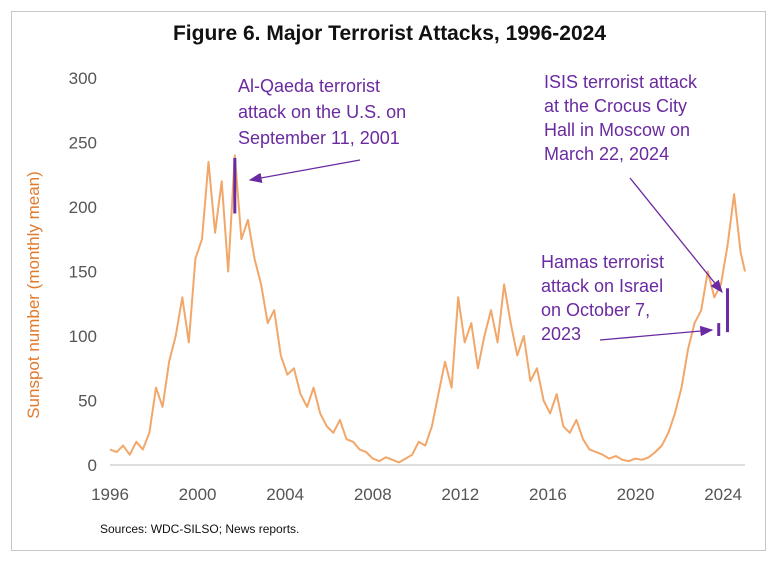 This screenshot has height=564, width=779. What do you see at coordinates (92, 465) in the screenshot?
I see `y-tick-label: 0` at bounding box center [92, 465].